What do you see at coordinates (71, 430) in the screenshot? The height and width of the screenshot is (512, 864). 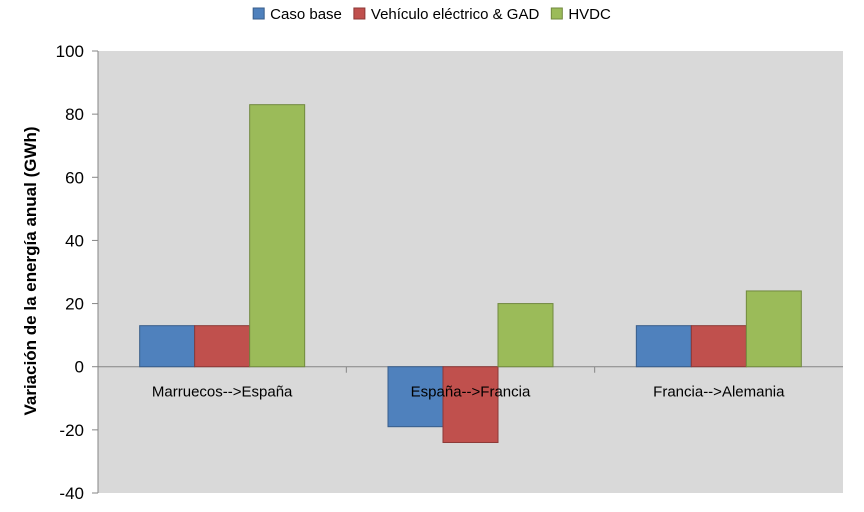 I see `y-tick-label: -20` at bounding box center [71, 430].